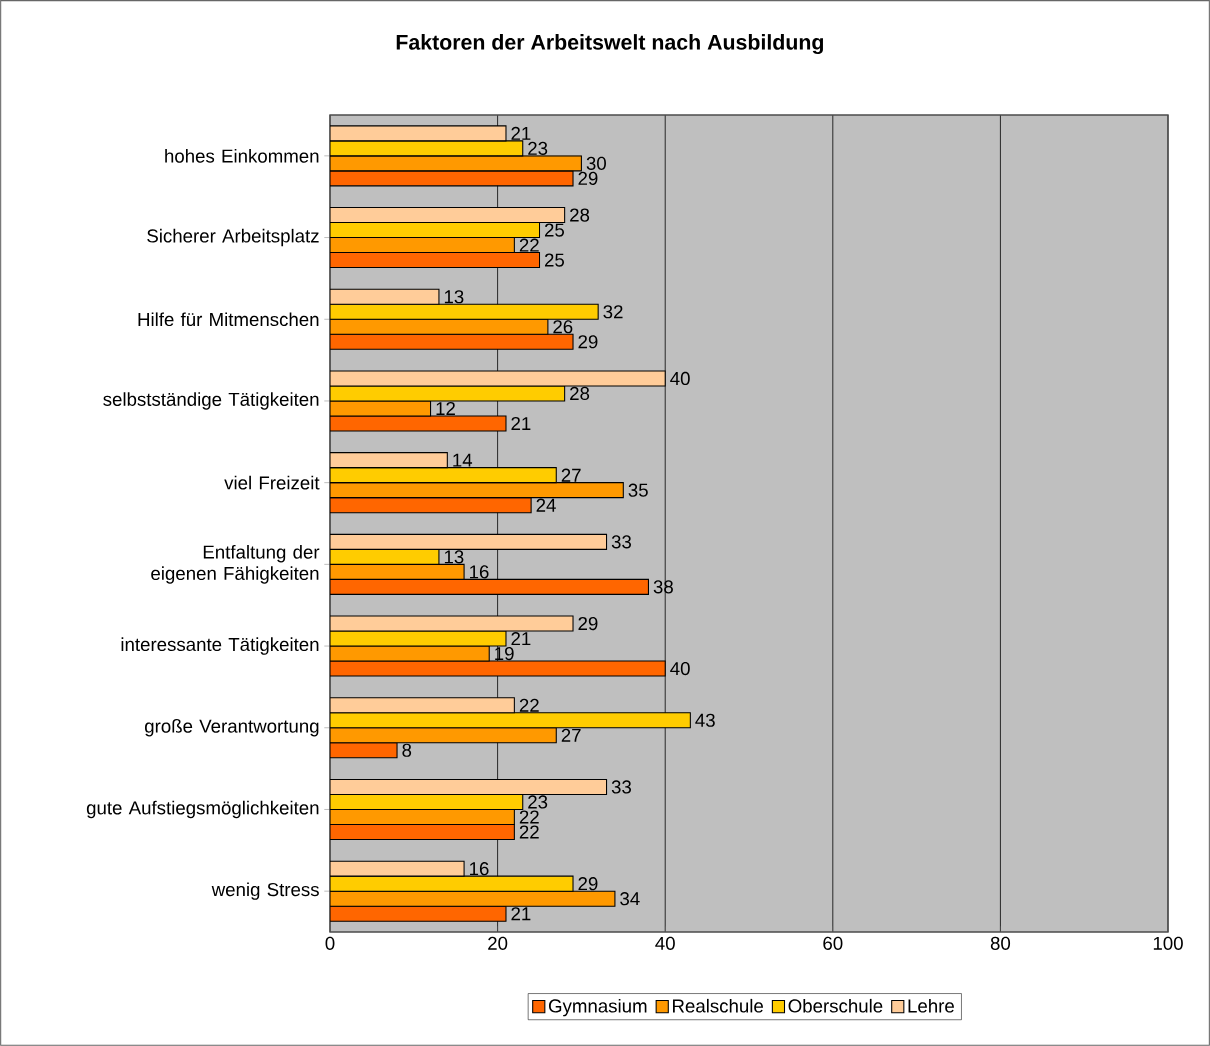 The image size is (1210, 1046). I want to click on y-tick-label: hohes Einkommen, so click(242, 156).